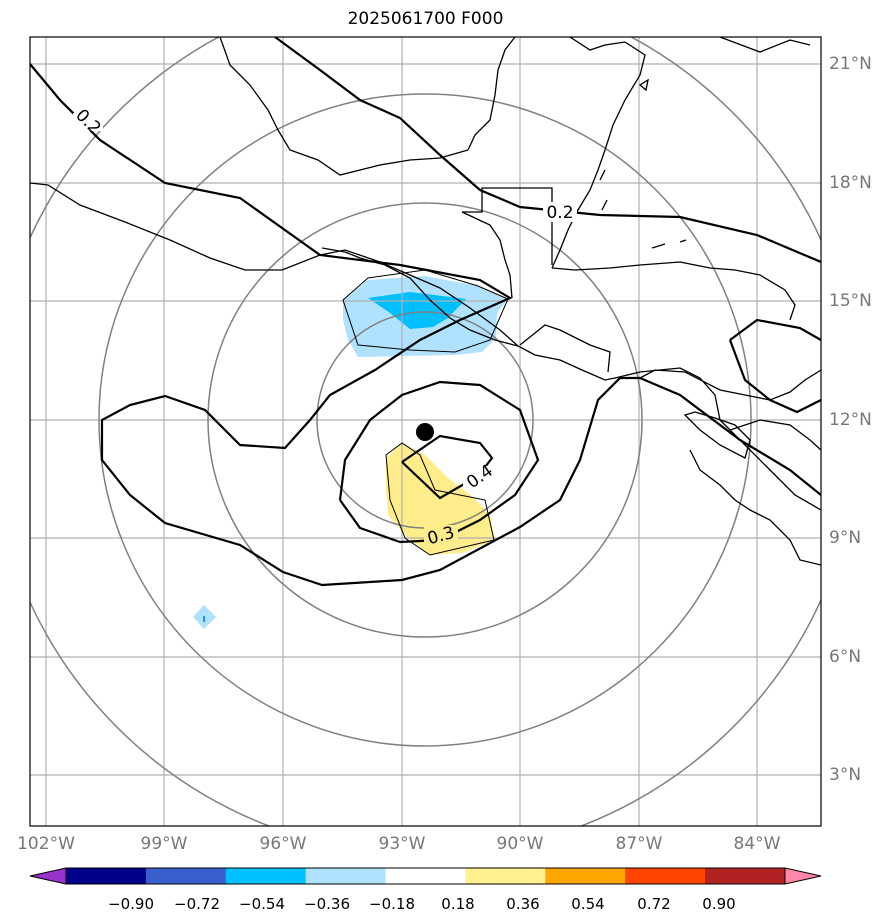 Image resolution: width=891 pixels, height=924 pixels. I want to click on lon-label: 93°W, so click(402, 844).